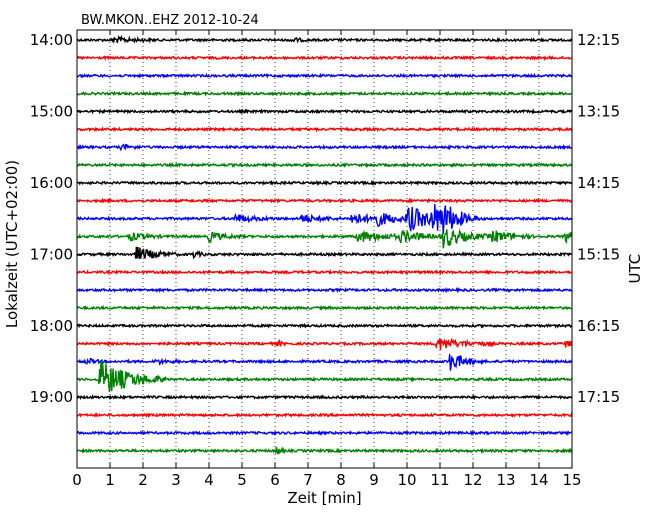  I want to click on x-tick-label: 9, so click(374, 480).